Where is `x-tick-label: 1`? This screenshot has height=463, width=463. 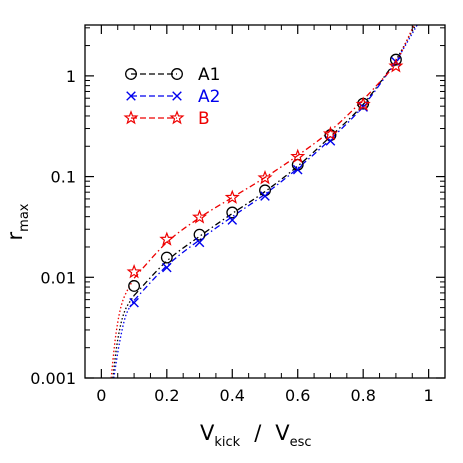
x-tick-label: 1 is located at coordinates (429, 395).